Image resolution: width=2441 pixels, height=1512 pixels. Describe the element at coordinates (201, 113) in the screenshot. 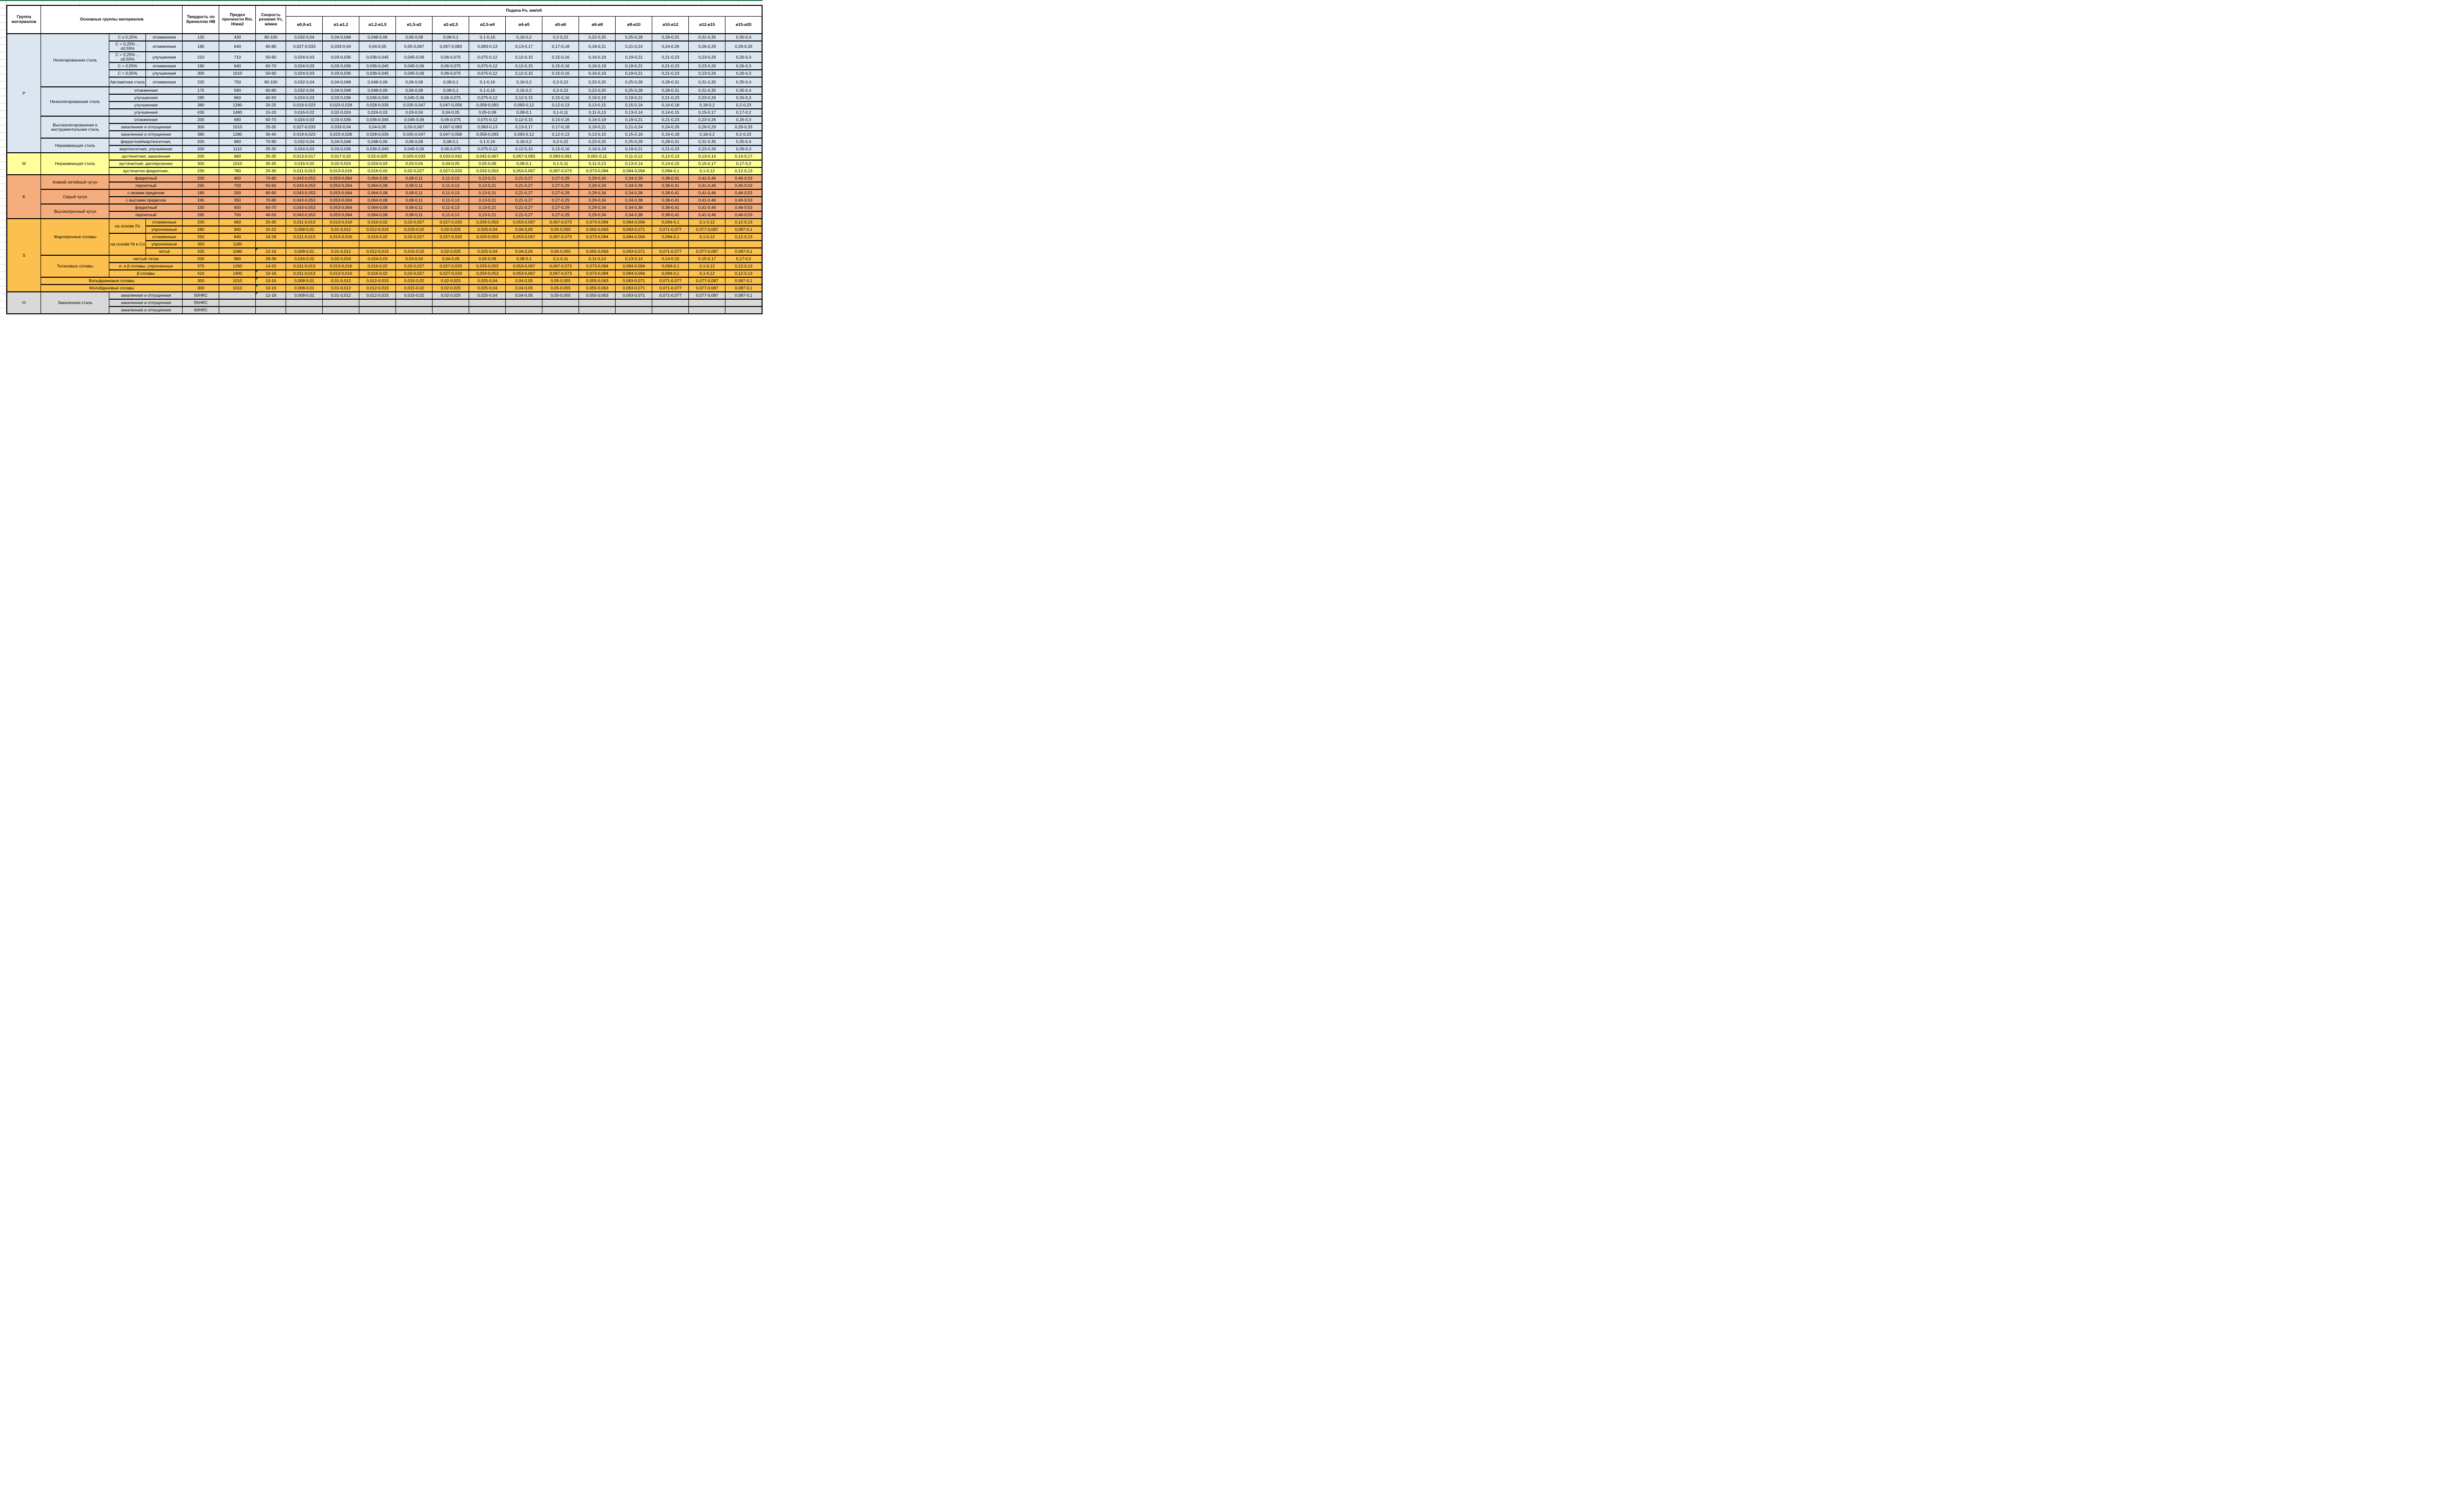

I see `hardness-cell: 430` at that location.